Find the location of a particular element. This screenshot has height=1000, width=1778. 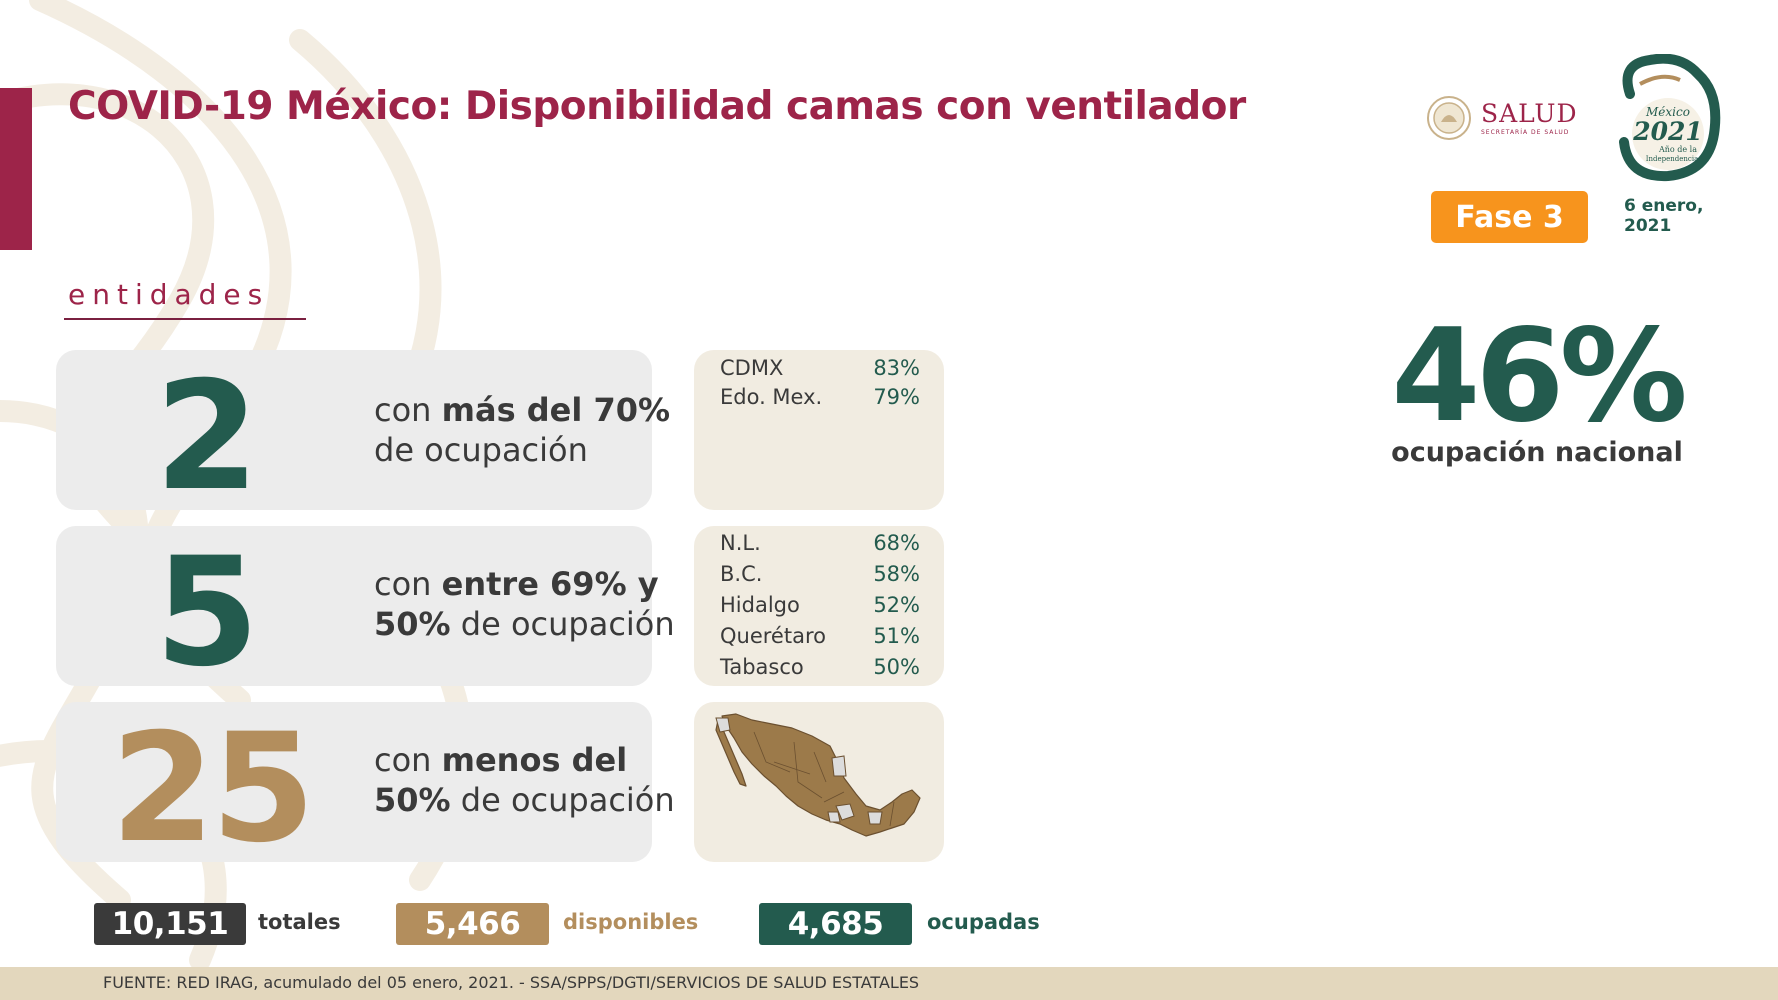

salud-logo-text: SALUD is located at coordinates (1529, 113).